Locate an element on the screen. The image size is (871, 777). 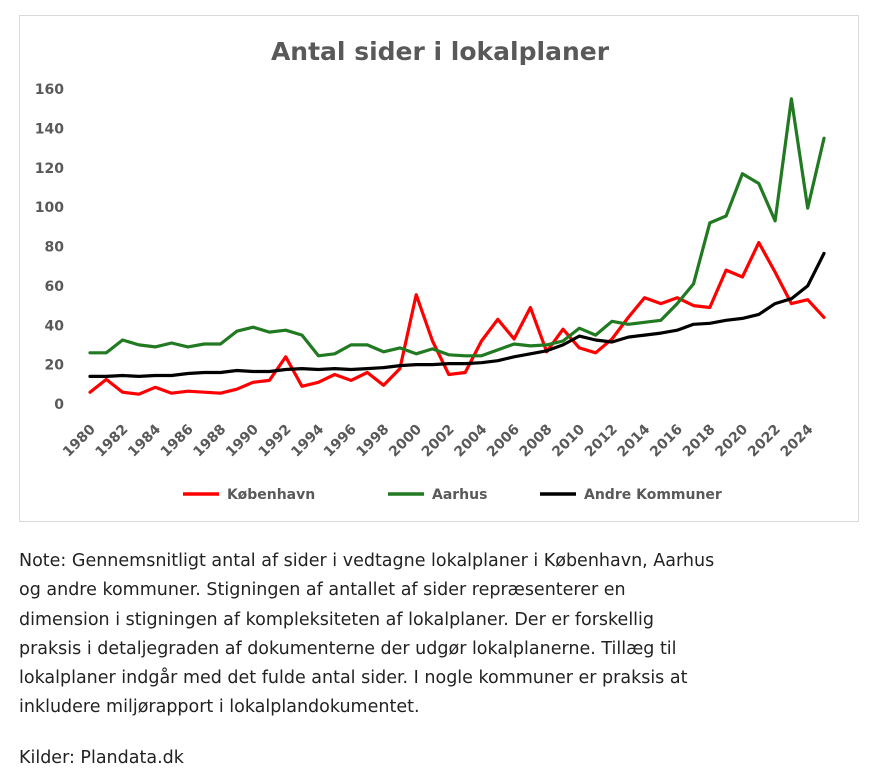
x-tick-label: 2018 is located at coordinates (699, 441).